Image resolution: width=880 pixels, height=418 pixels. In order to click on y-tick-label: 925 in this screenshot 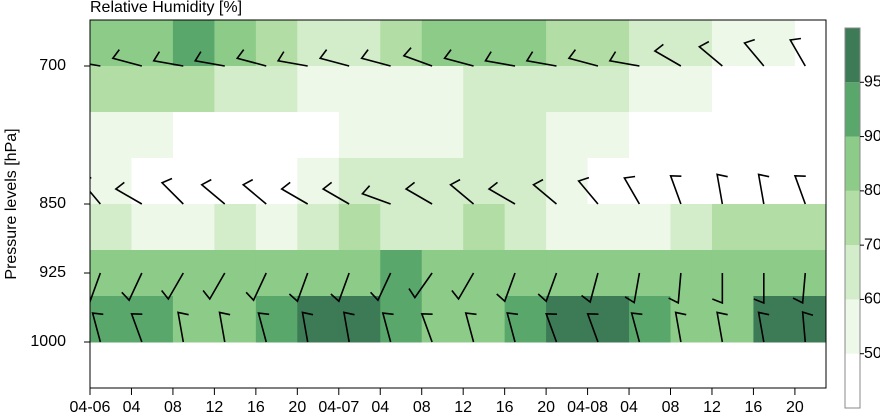, I will do `click(52, 272)`.